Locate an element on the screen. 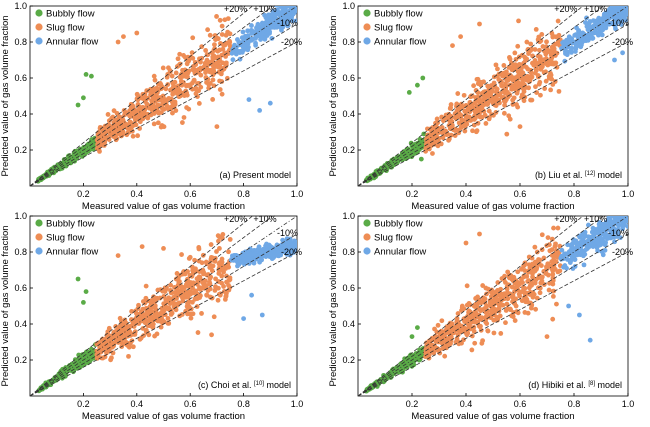 This screenshot has width=650, height=427. bubbly-point is located at coordinates (405, 152).